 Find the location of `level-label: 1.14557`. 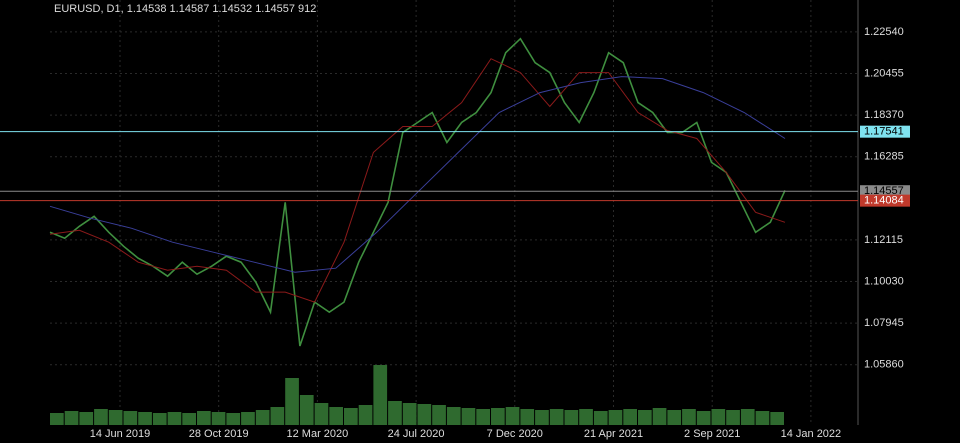

level-label: 1.14557 is located at coordinates (884, 191).